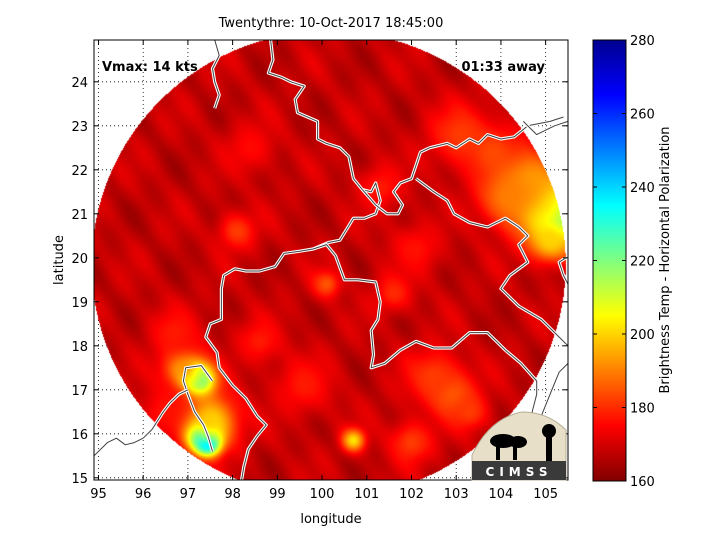 This screenshot has width=720, height=540. Describe the element at coordinates (79, 303) in the screenshot. I see `y-tick-label: 19` at that location.